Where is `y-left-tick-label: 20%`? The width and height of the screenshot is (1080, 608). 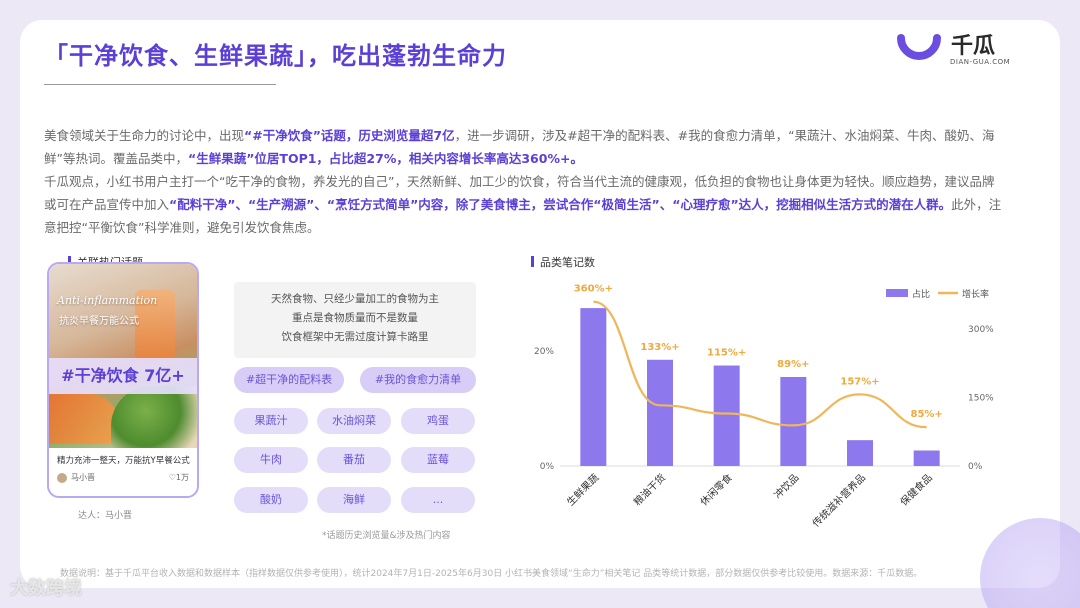 y-left-tick-label: 20% is located at coordinates (544, 352).